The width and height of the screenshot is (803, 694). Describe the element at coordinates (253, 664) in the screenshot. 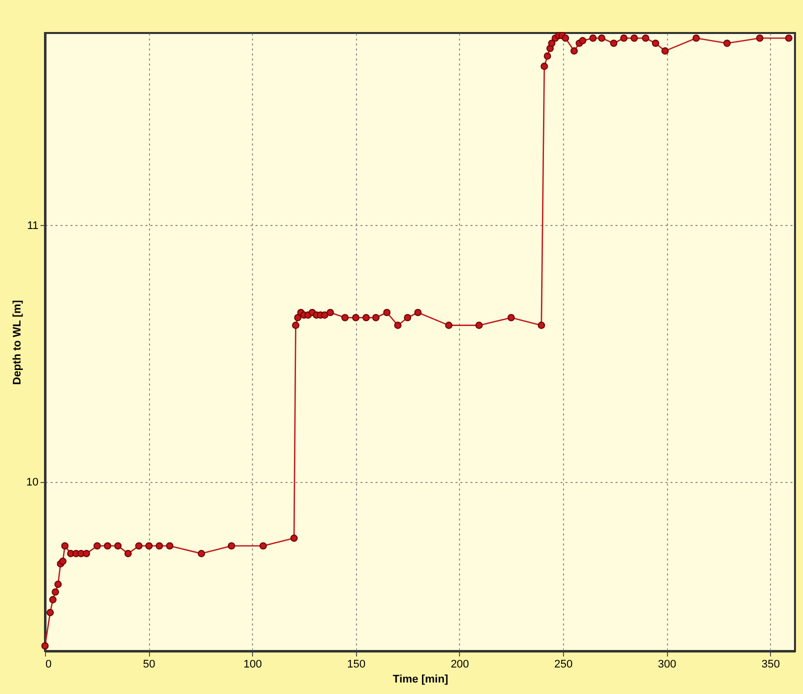

I see `x-tick-label: 100` at that location.